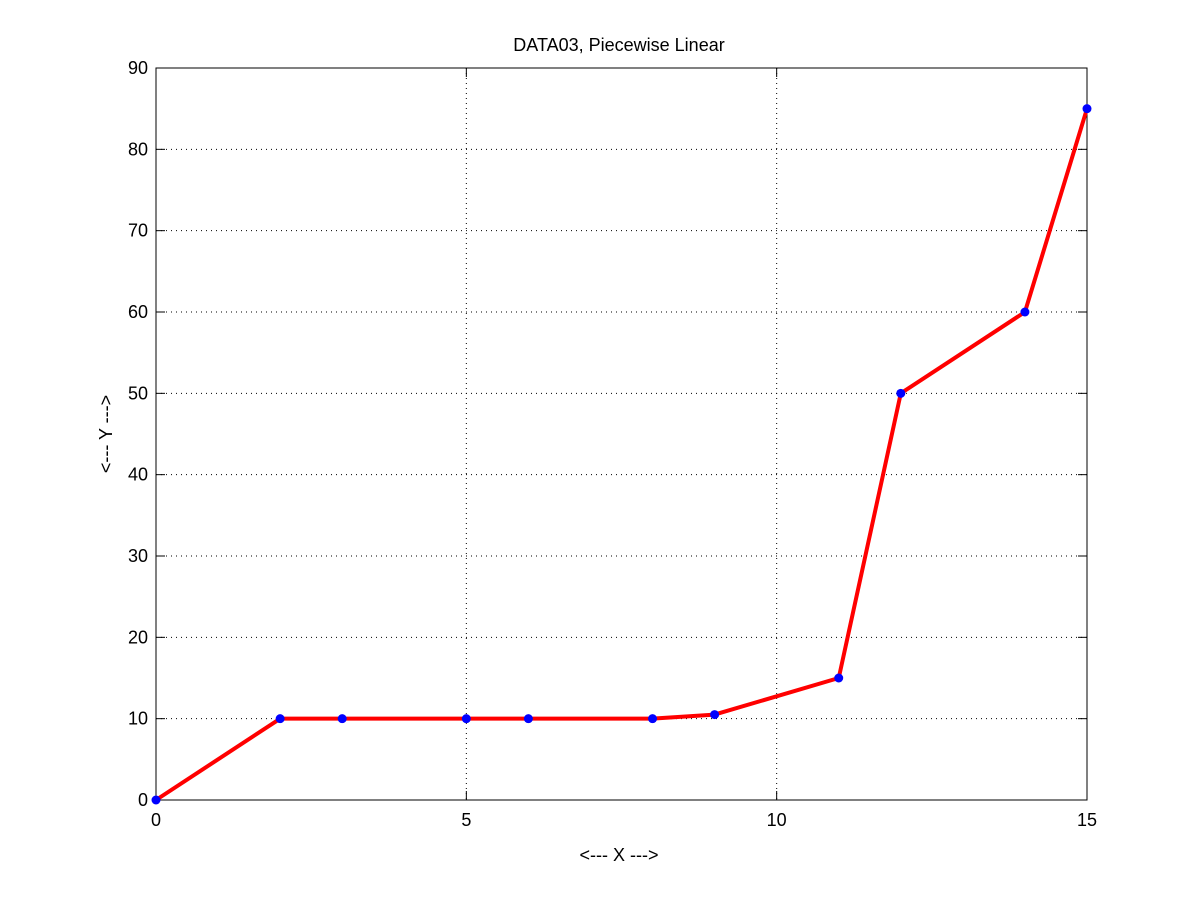 The image size is (1200, 900). Describe the element at coordinates (138, 231) in the screenshot. I see `y-tick-label: 70` at that location.